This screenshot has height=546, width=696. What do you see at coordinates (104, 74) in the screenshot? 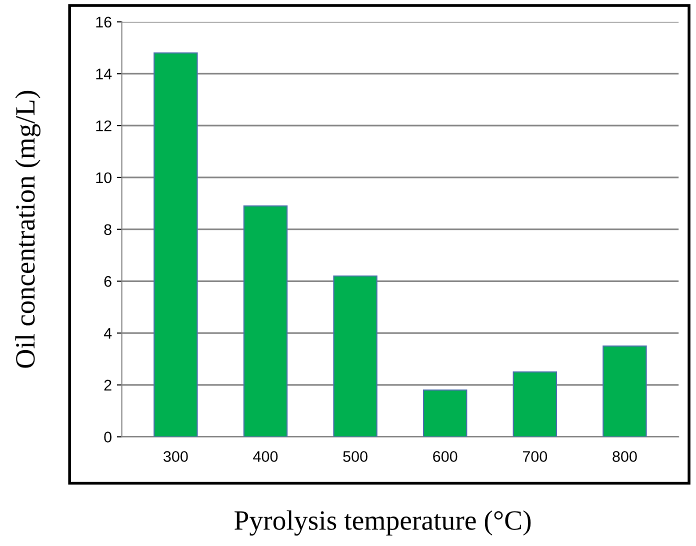
I see `y-tick-label: 14` at bounding box center [104, 74].